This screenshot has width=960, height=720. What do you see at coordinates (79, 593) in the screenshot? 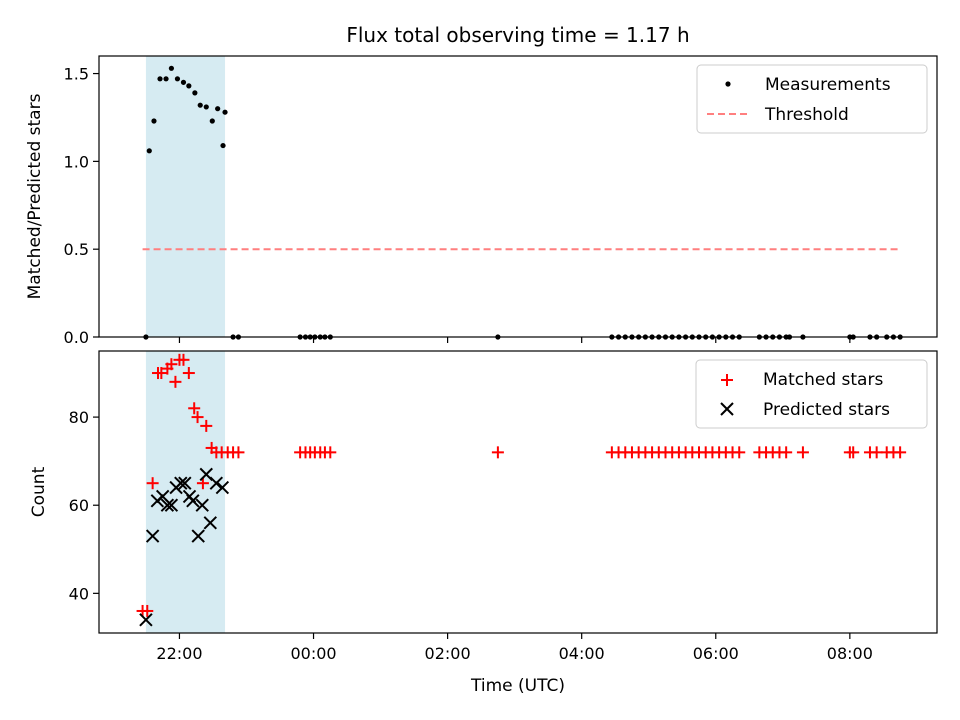
I see `bottom-ytick-label: 40` at bounding box center [79, 593].